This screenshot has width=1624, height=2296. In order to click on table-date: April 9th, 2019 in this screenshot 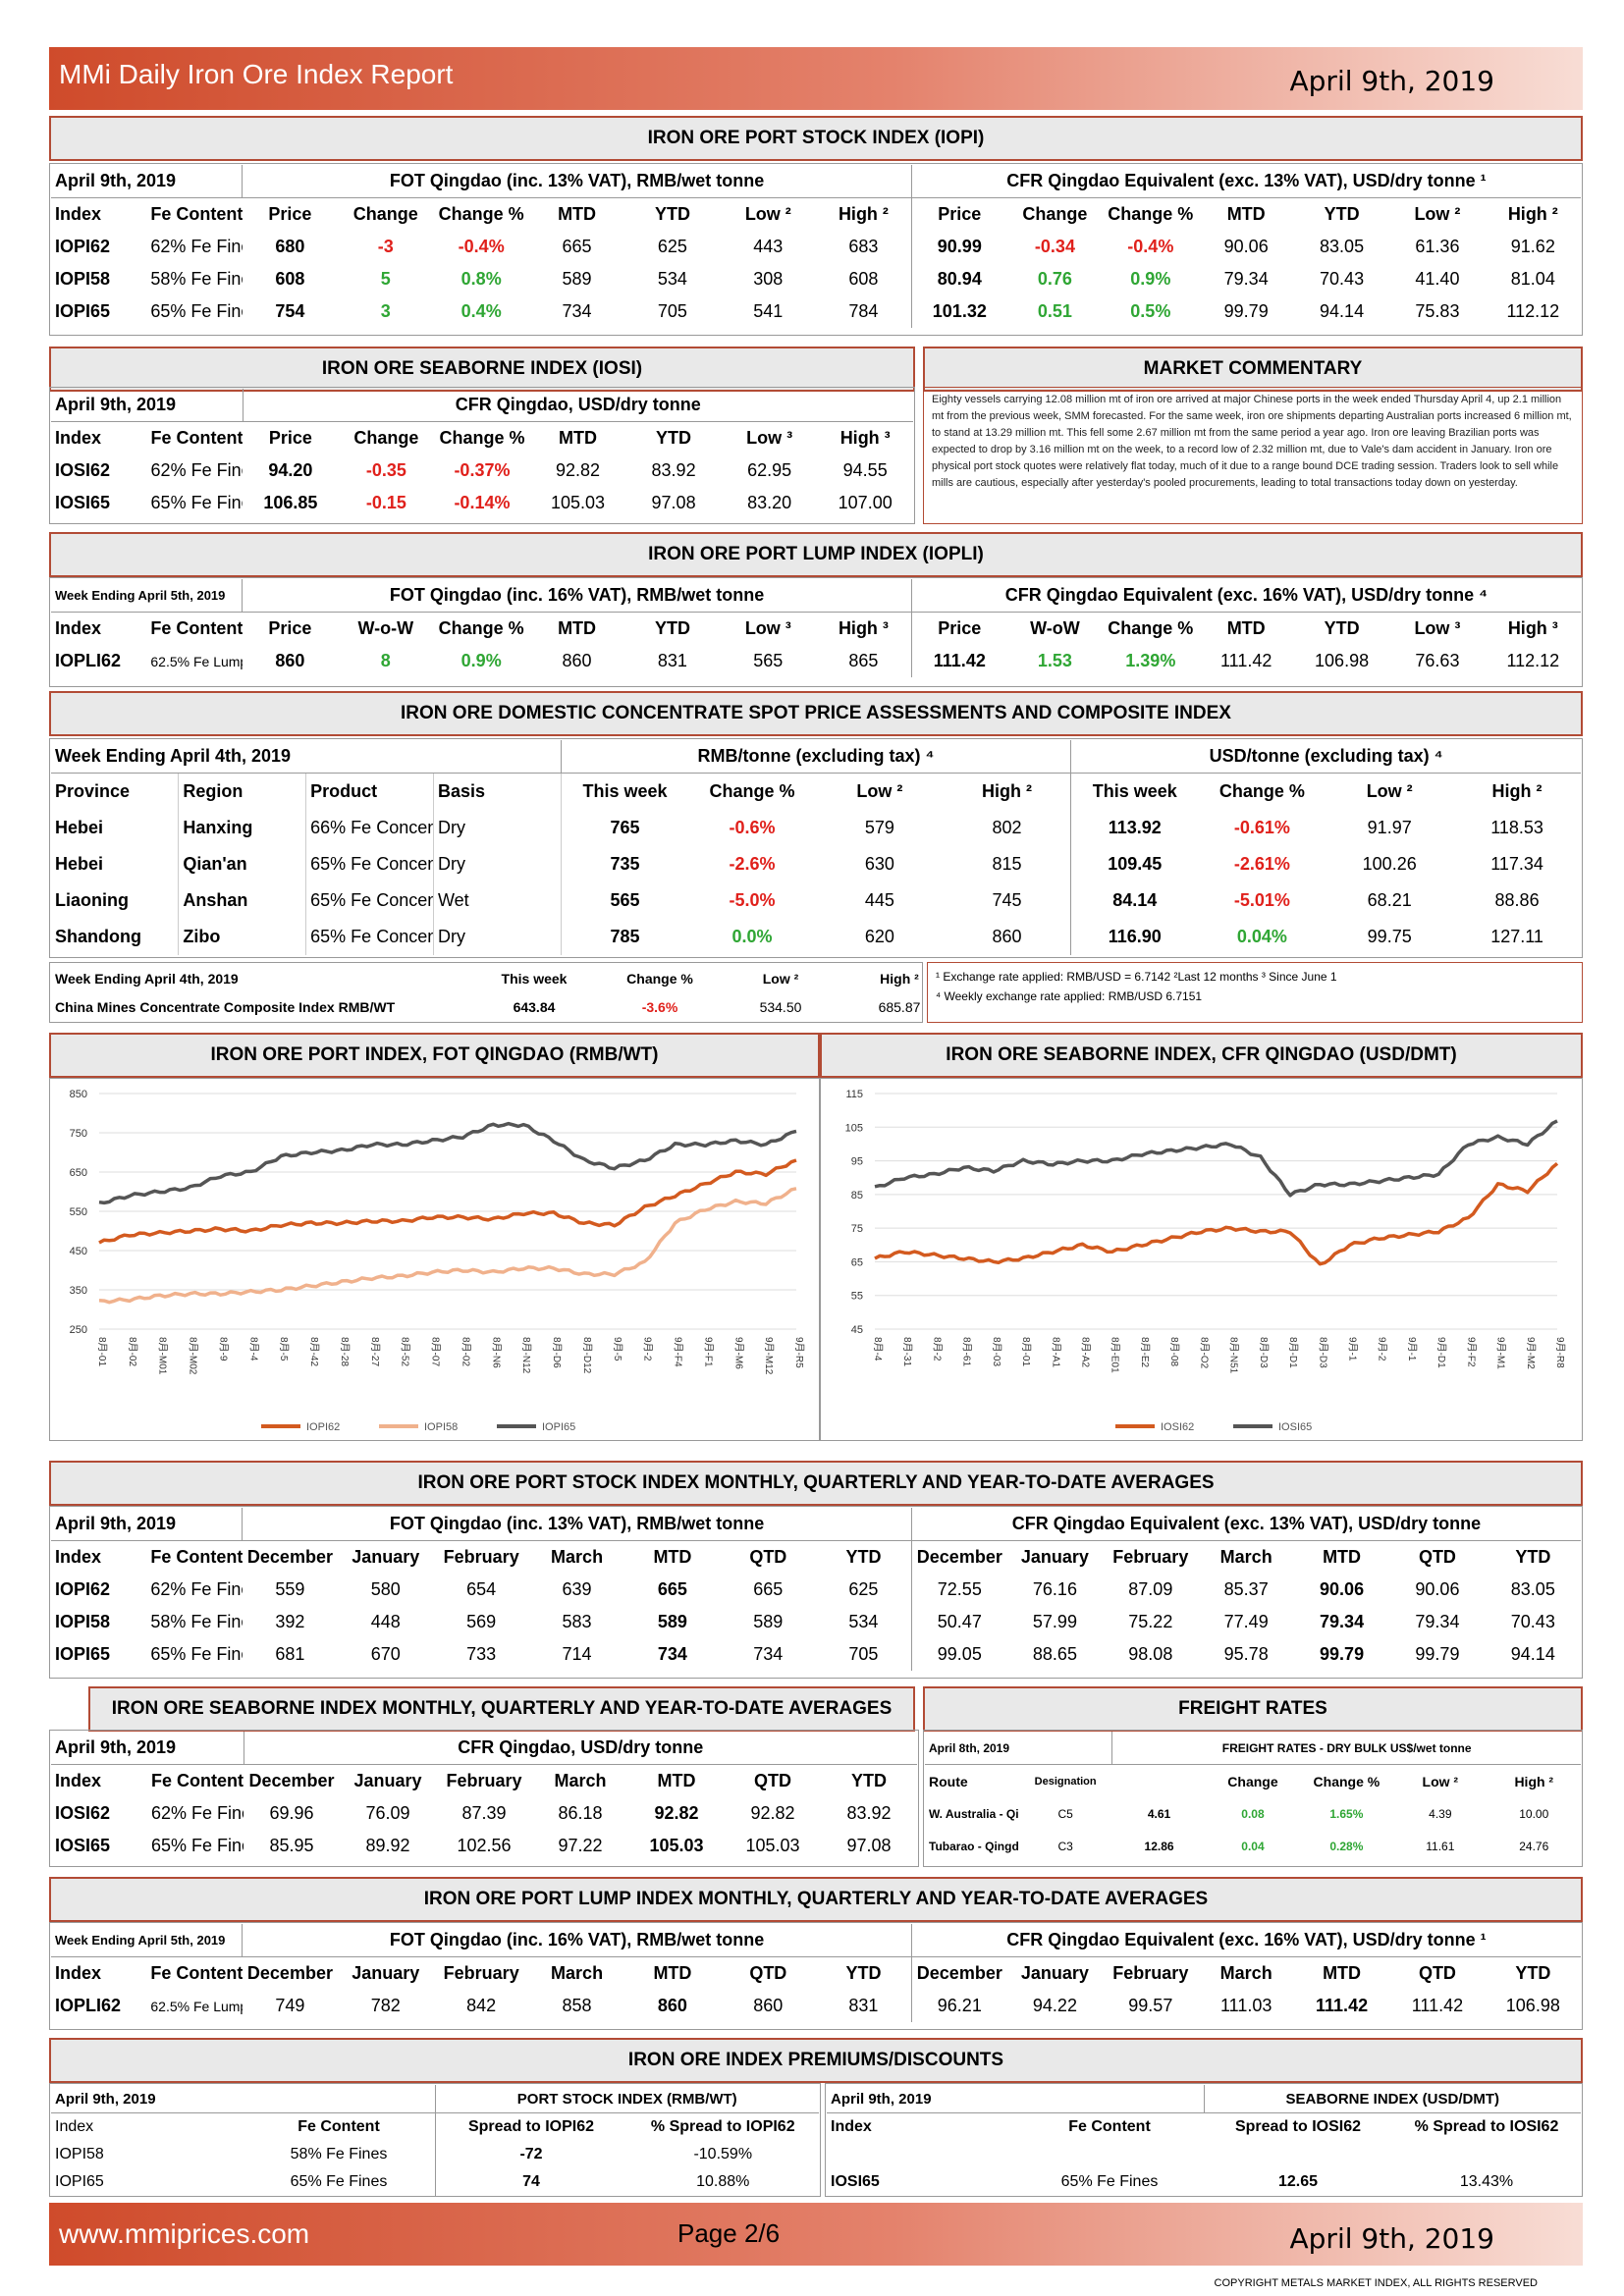, I will do `click(147, 405)`.